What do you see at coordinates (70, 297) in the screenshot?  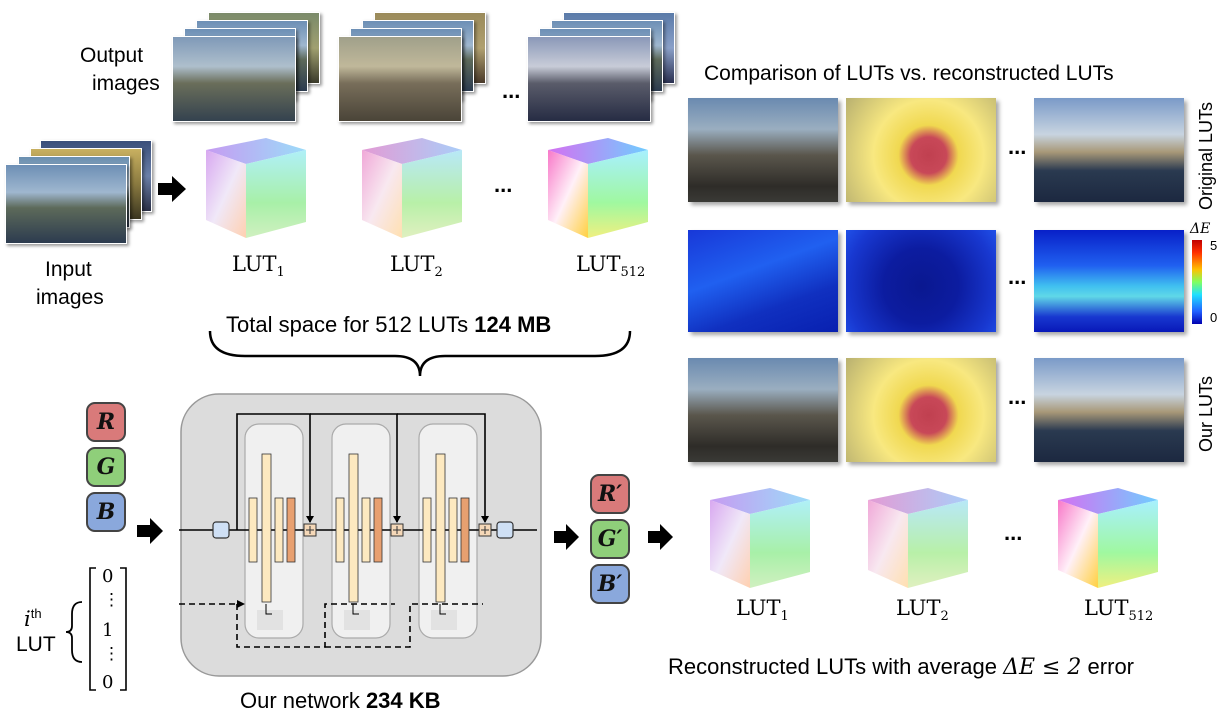 I see `input-images-label-line2: images` at bounding box center [70, 297].